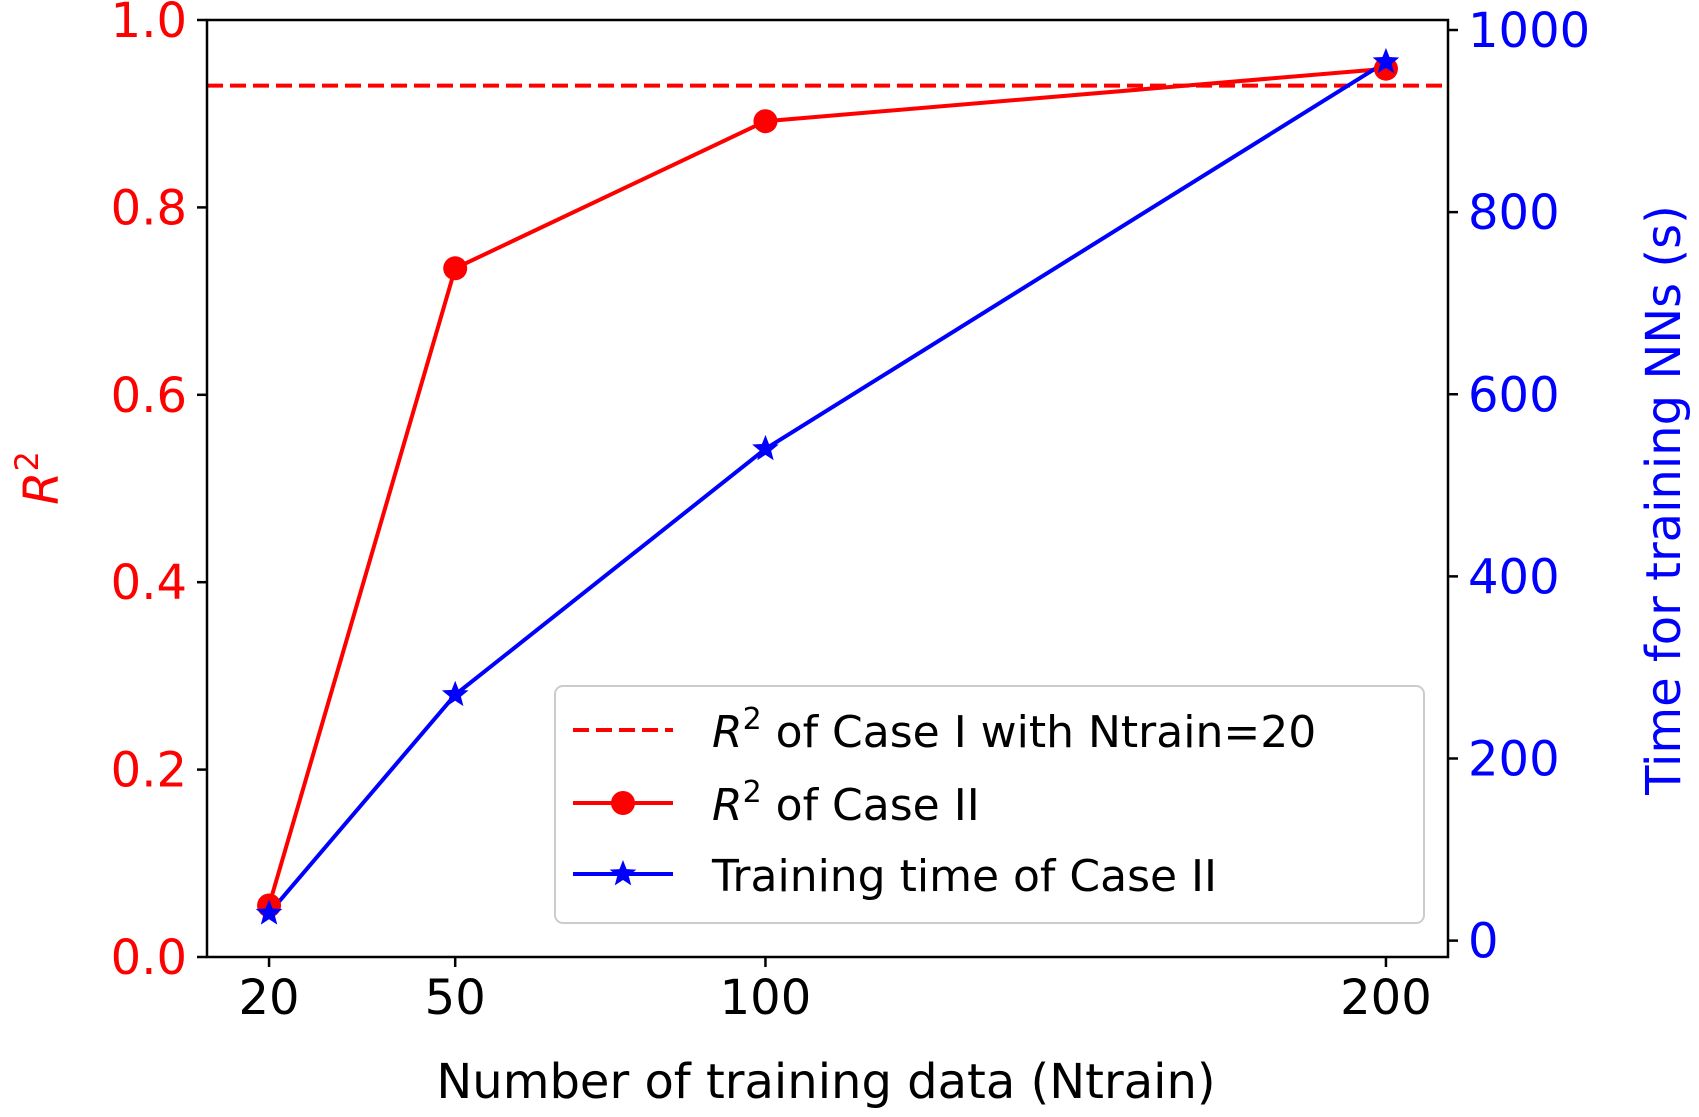 The width and height of the screenshot is (1699, 1117). Describe the element at coordinates (623, 803) in the screenshot. I see `legend-r2-marker` at that location.